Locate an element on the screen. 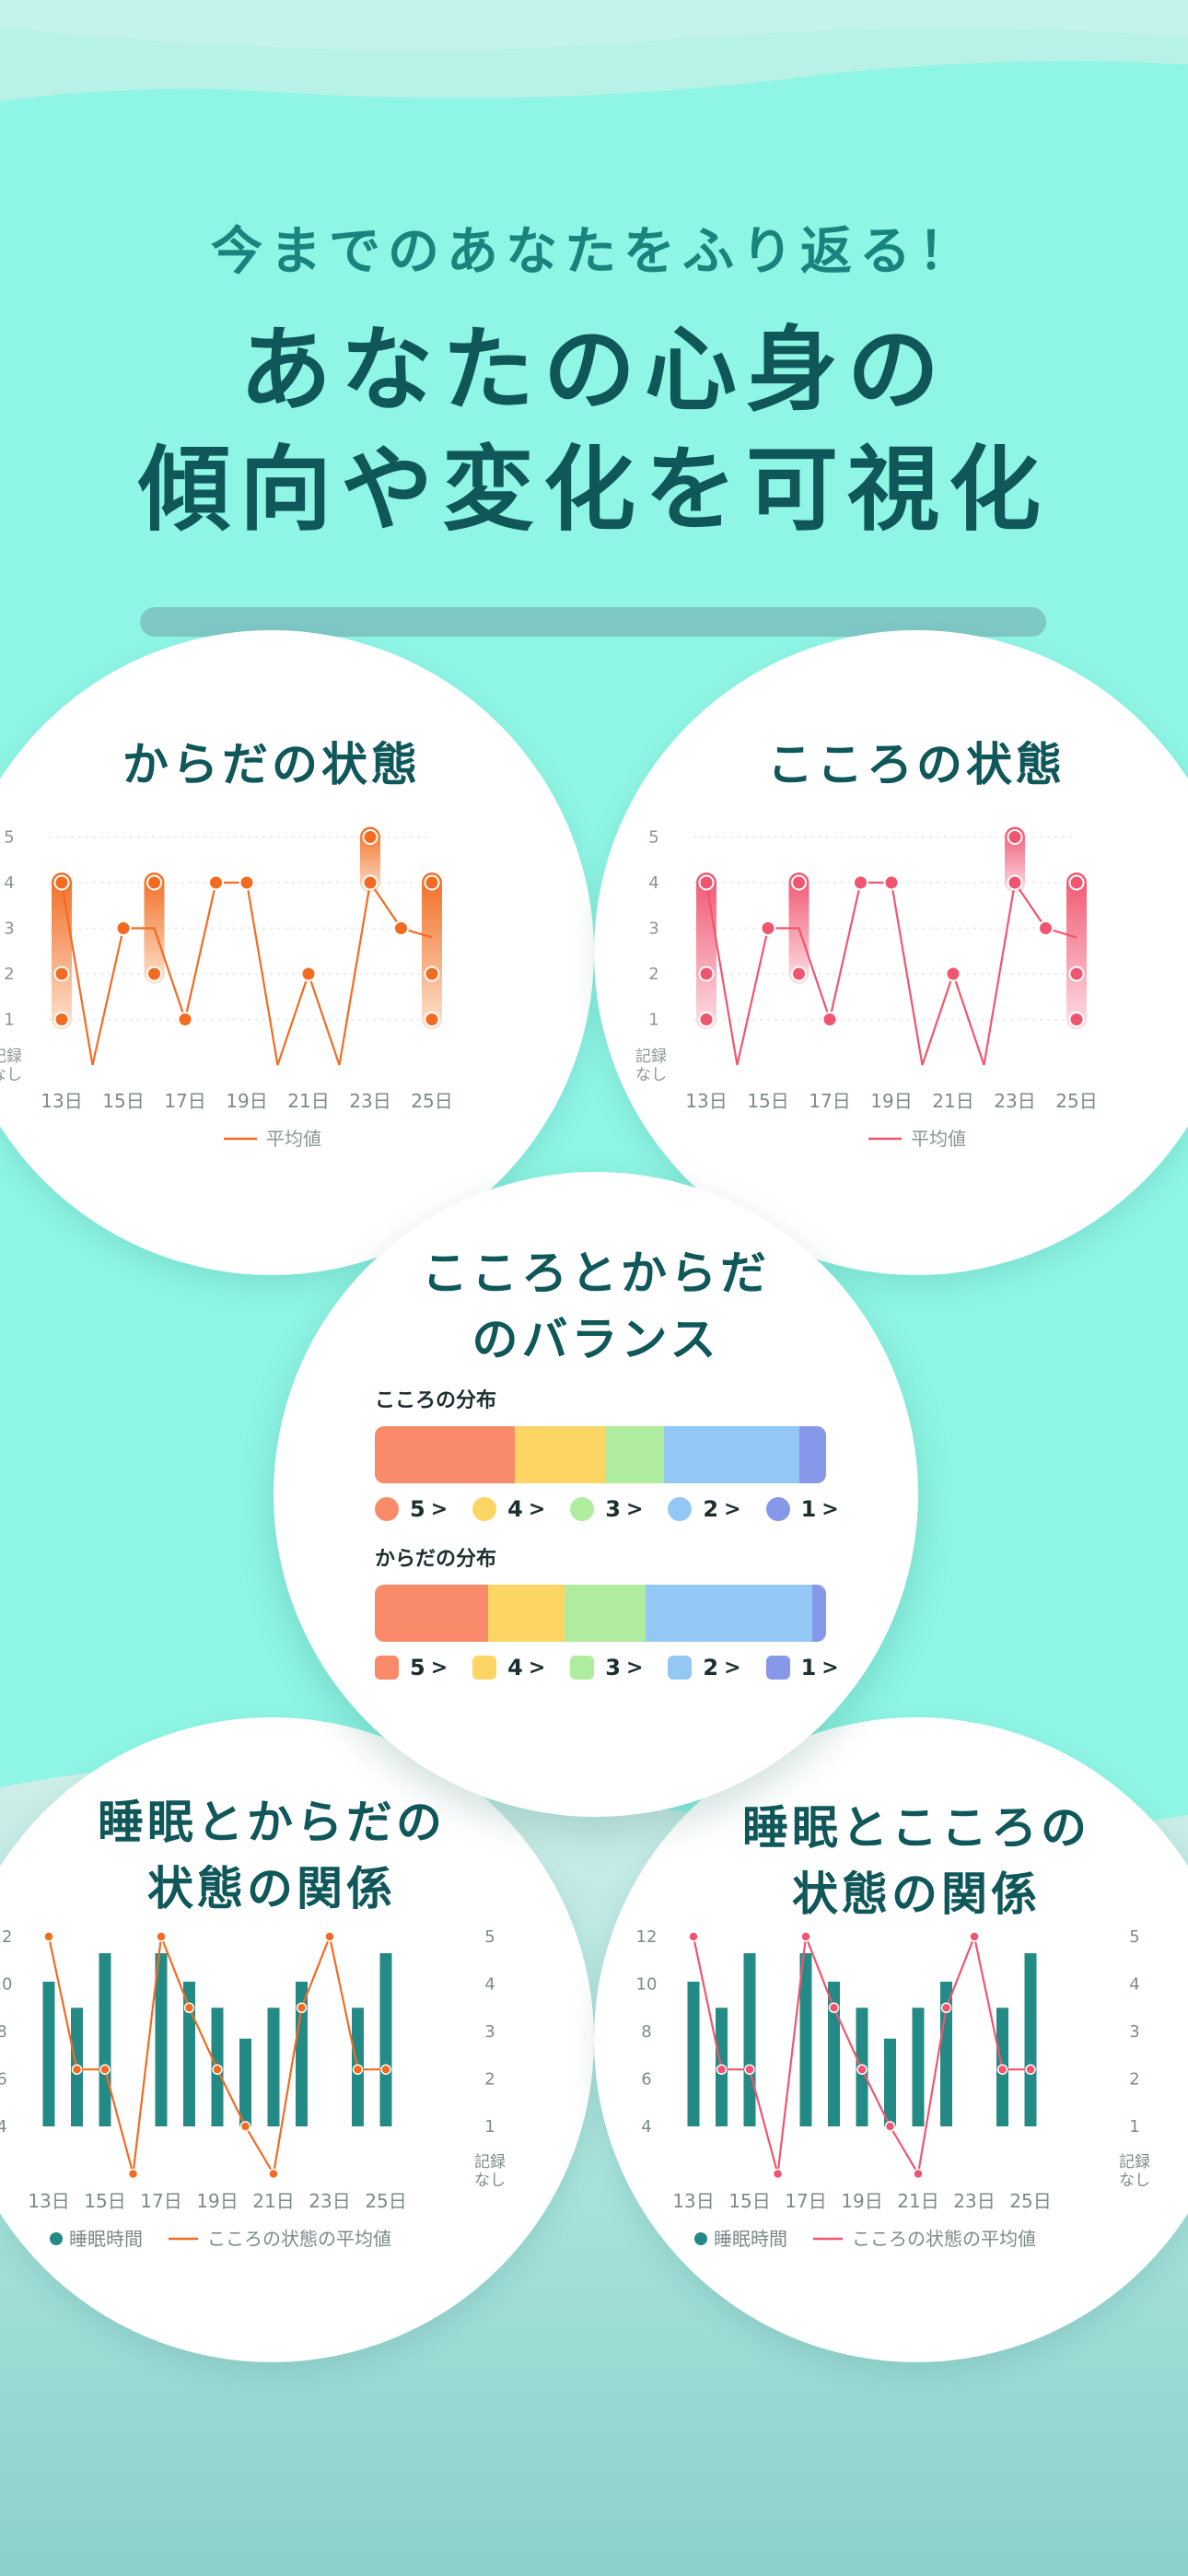  legend-label: 1 is located at coordinates (808, 1509).